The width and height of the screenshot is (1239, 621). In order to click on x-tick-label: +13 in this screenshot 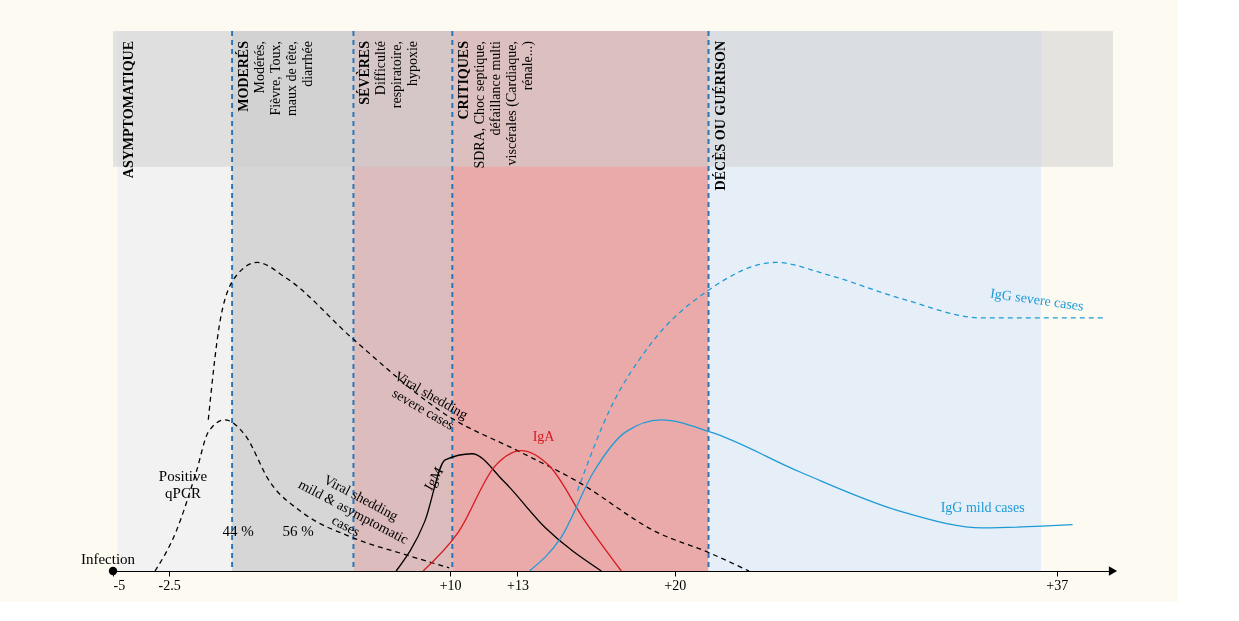, I will do `click(518, 585)`.